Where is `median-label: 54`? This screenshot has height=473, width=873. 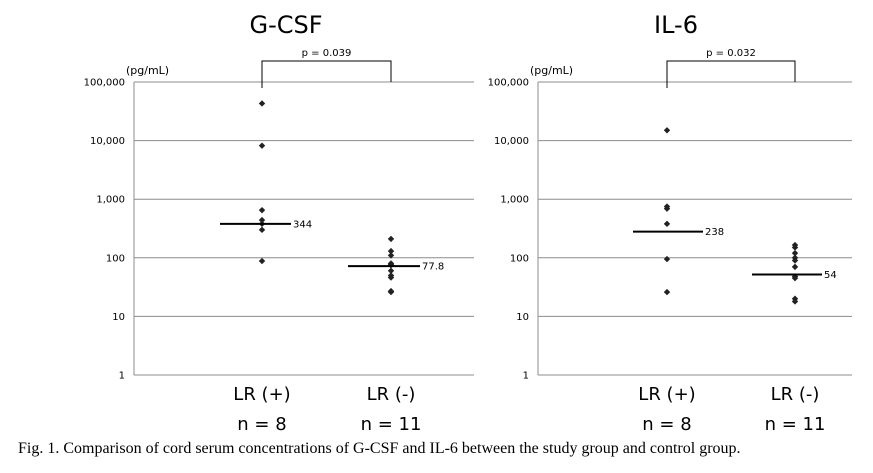 median-label: 54 is located at coordinates (830, 275).